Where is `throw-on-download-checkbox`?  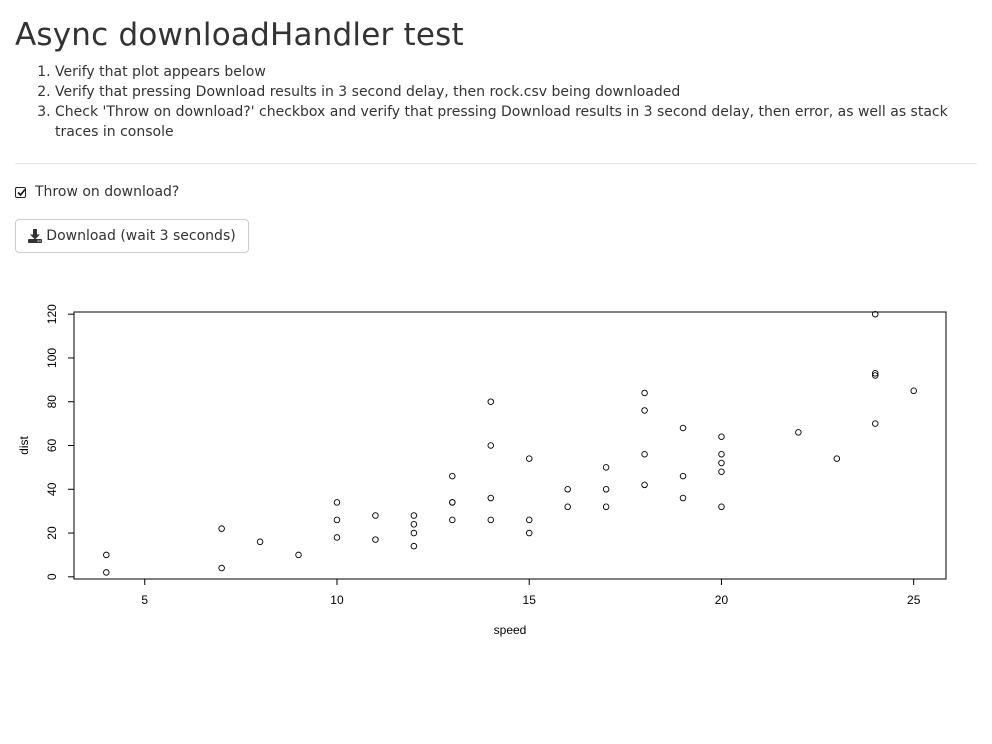 throw-on-download-checkbox is located at coordinates (20, 192).